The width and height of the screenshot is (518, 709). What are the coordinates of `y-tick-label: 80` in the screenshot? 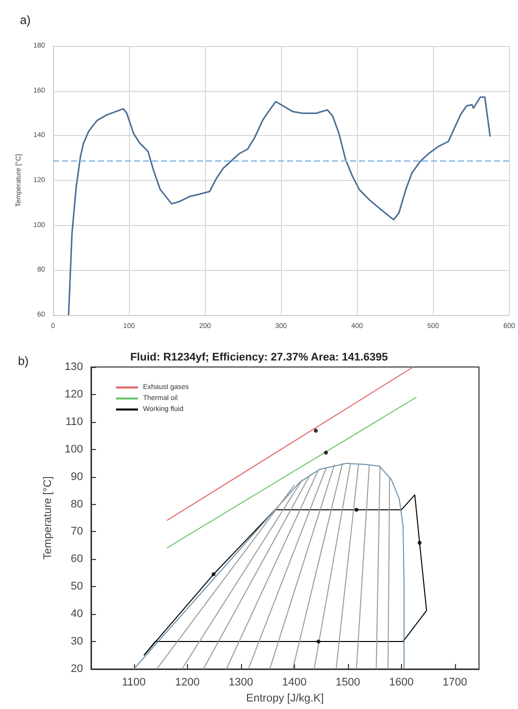 It's located at (76, 504).